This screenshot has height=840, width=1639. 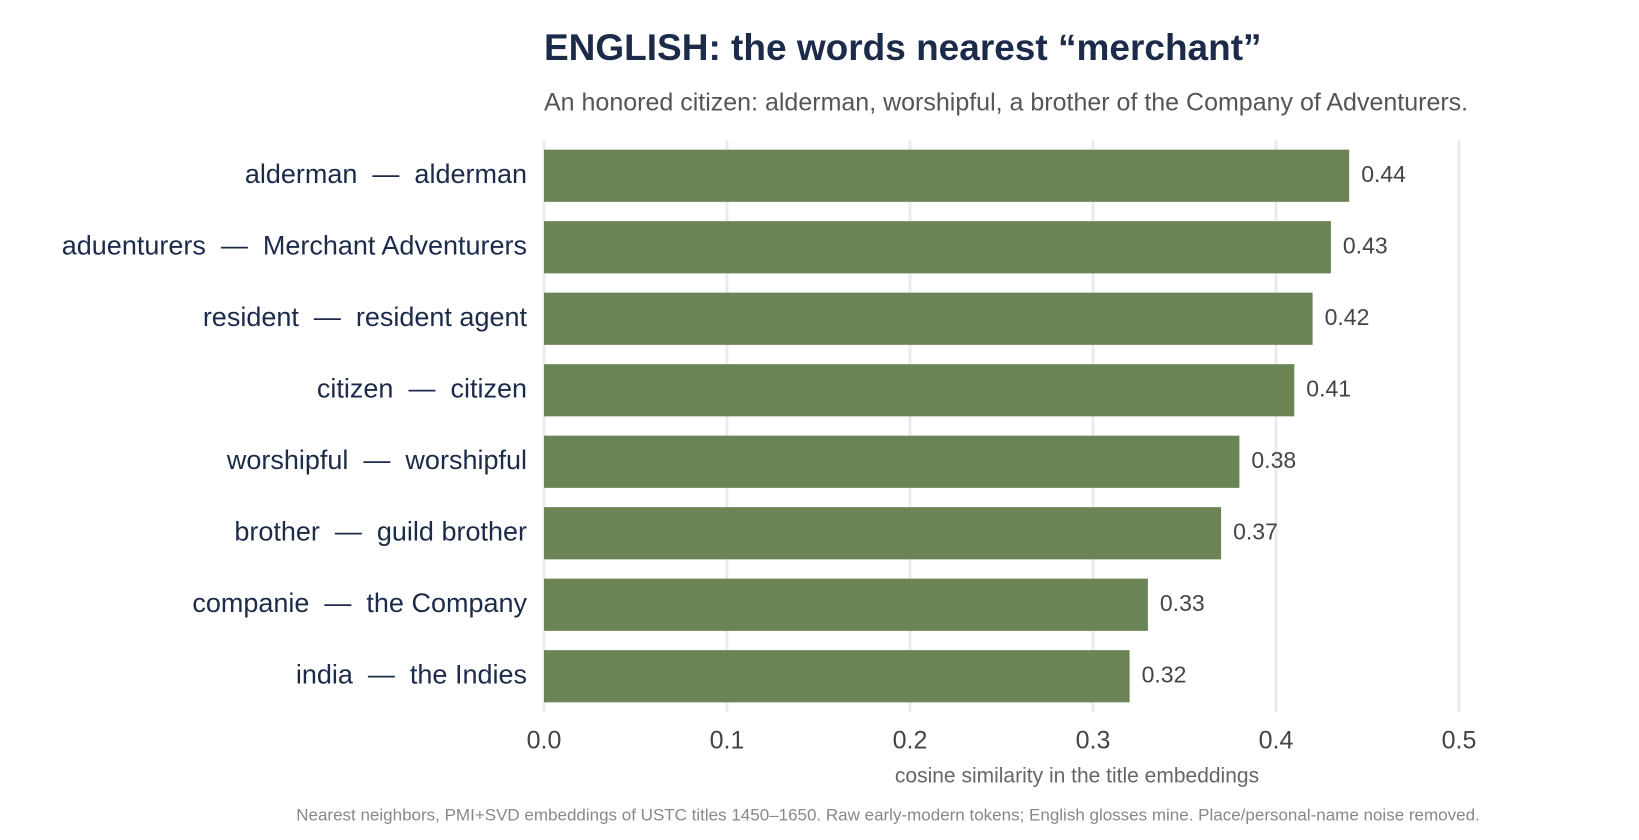 I want to click on value-label: 0.44, so click(x=1383, y=174).